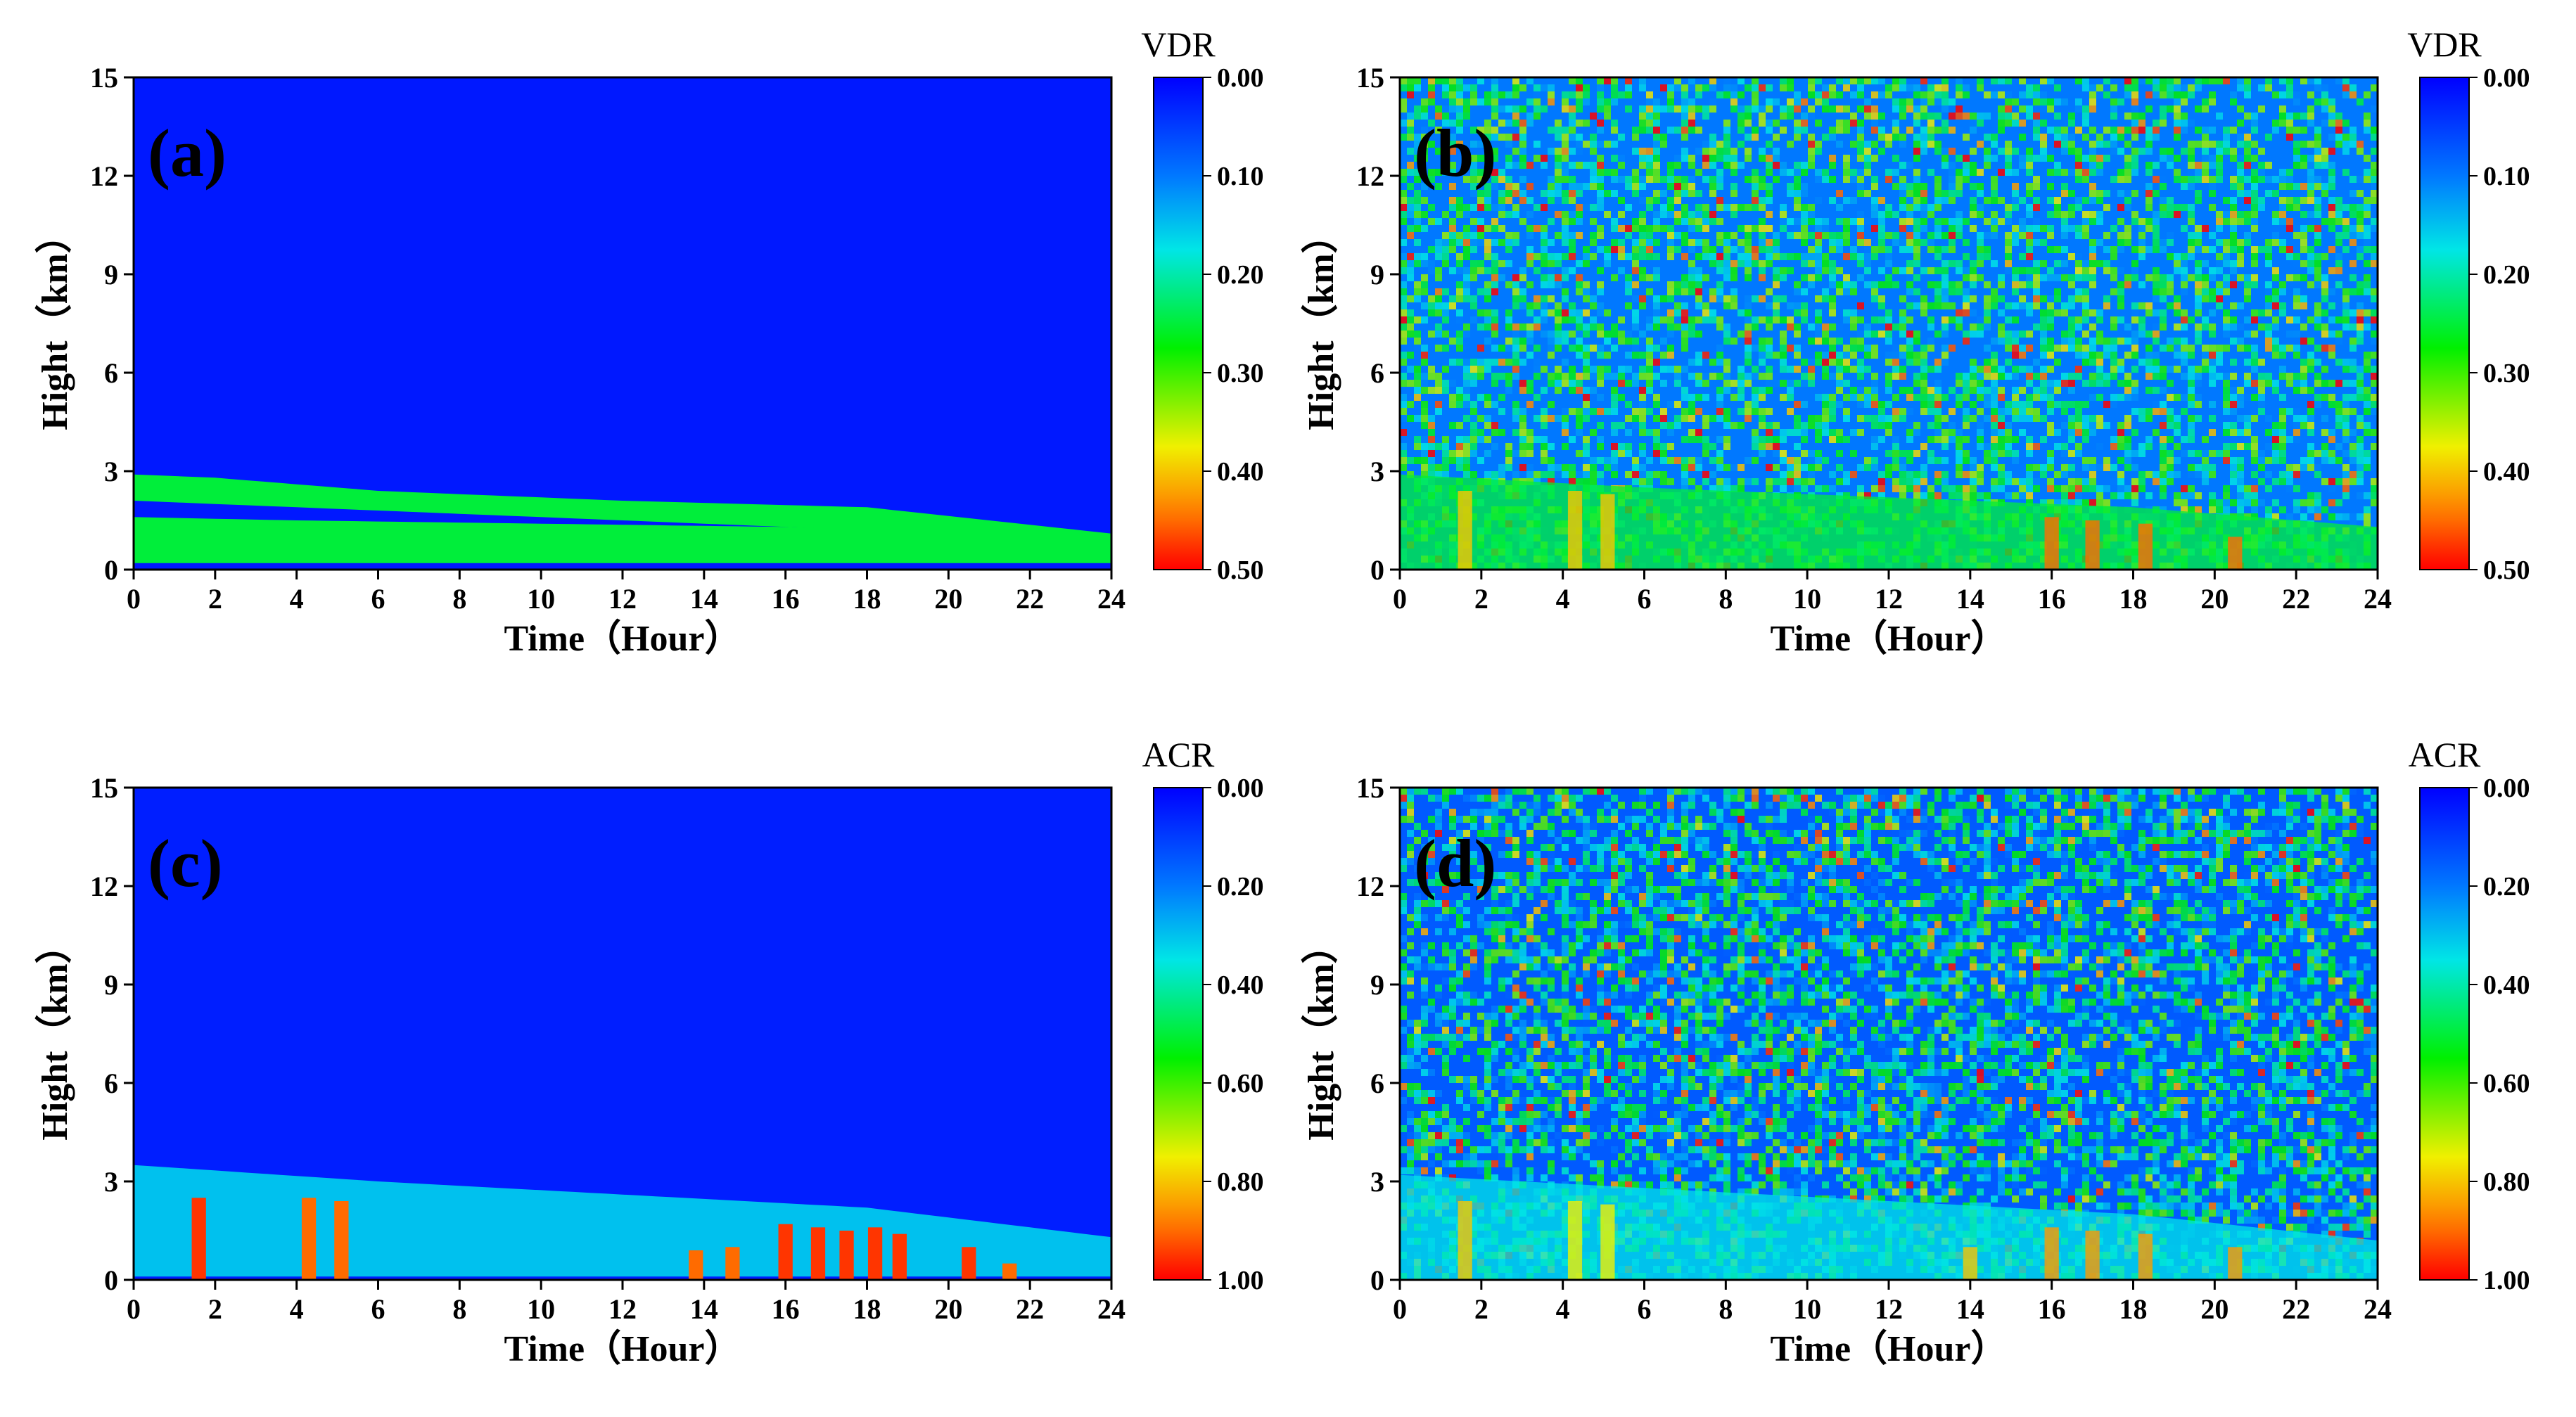 The image size is (2576, 1417). What do you see at coordinates (1455, 863) in the screenshot?
I see `panel-label: (d)` at bounding box center [1455, 863].